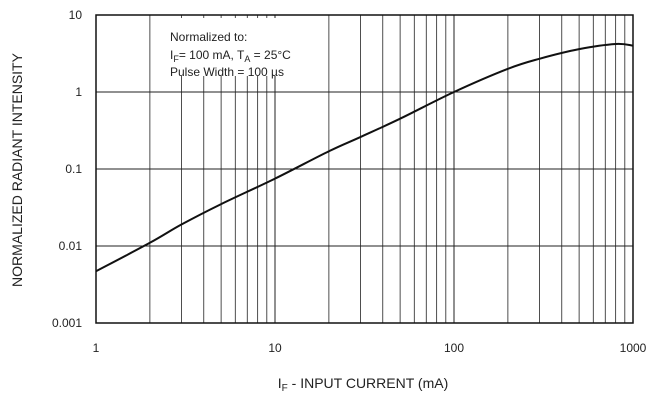  What do you see at coordinates (73, 169) in the screenshot?
I see `y-tick-label: 0.1` at bounding box center [73, 169].